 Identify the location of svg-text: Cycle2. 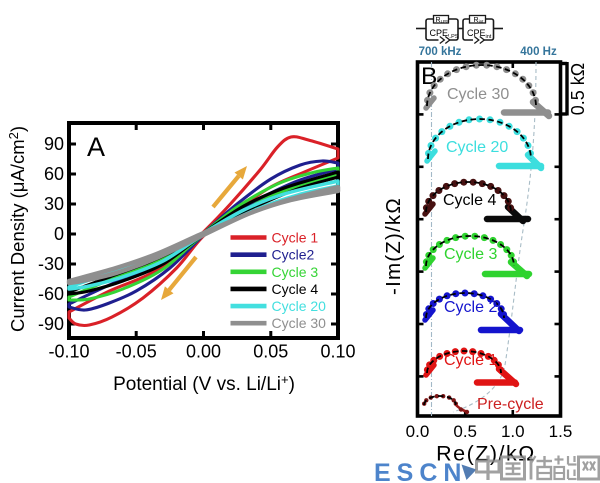
(293, 255).